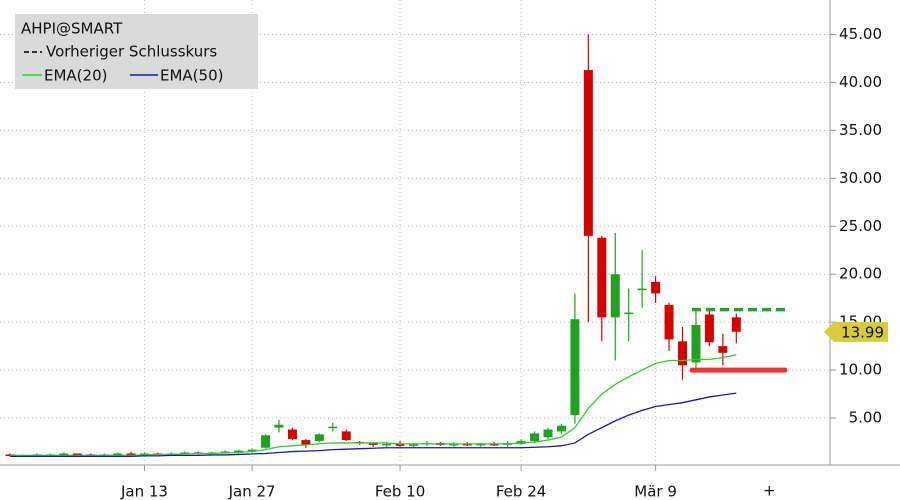 The width and height of the screenshot is (900, 500). I want to click on y-tick-label: 40.00, so click(860, 82).